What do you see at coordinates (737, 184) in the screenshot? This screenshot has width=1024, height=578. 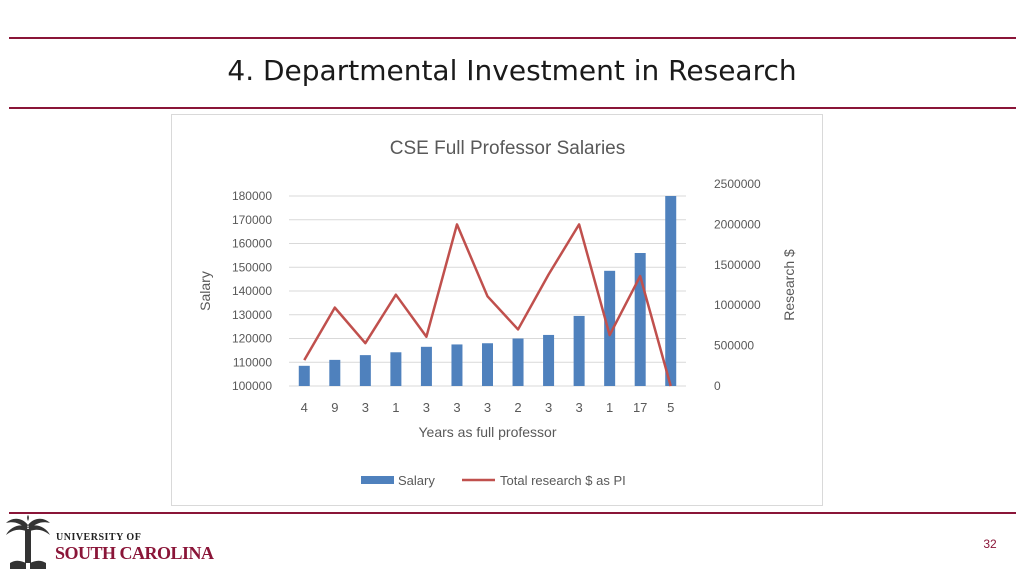 I see `y2-tick-label: 2500000` at bounding box center [737, 184].